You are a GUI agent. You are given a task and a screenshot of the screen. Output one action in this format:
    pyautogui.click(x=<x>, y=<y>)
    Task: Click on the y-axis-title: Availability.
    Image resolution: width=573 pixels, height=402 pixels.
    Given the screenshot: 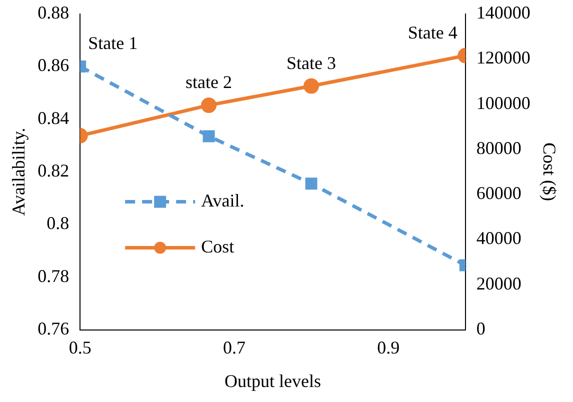 What is the action you would take?
    pyautogui.click(x=18, y=172)
    